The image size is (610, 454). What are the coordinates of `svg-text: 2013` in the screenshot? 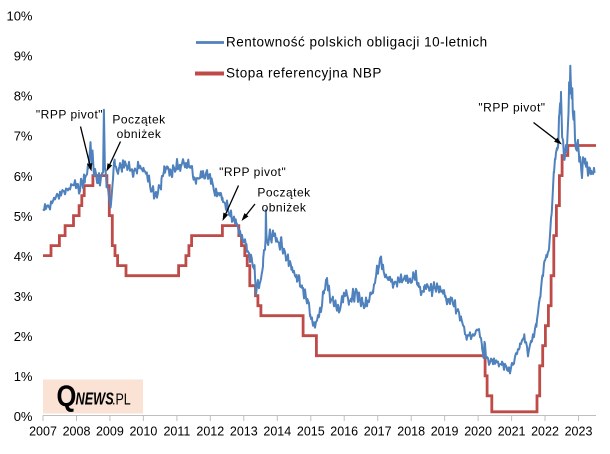 It's located at (244, 431).